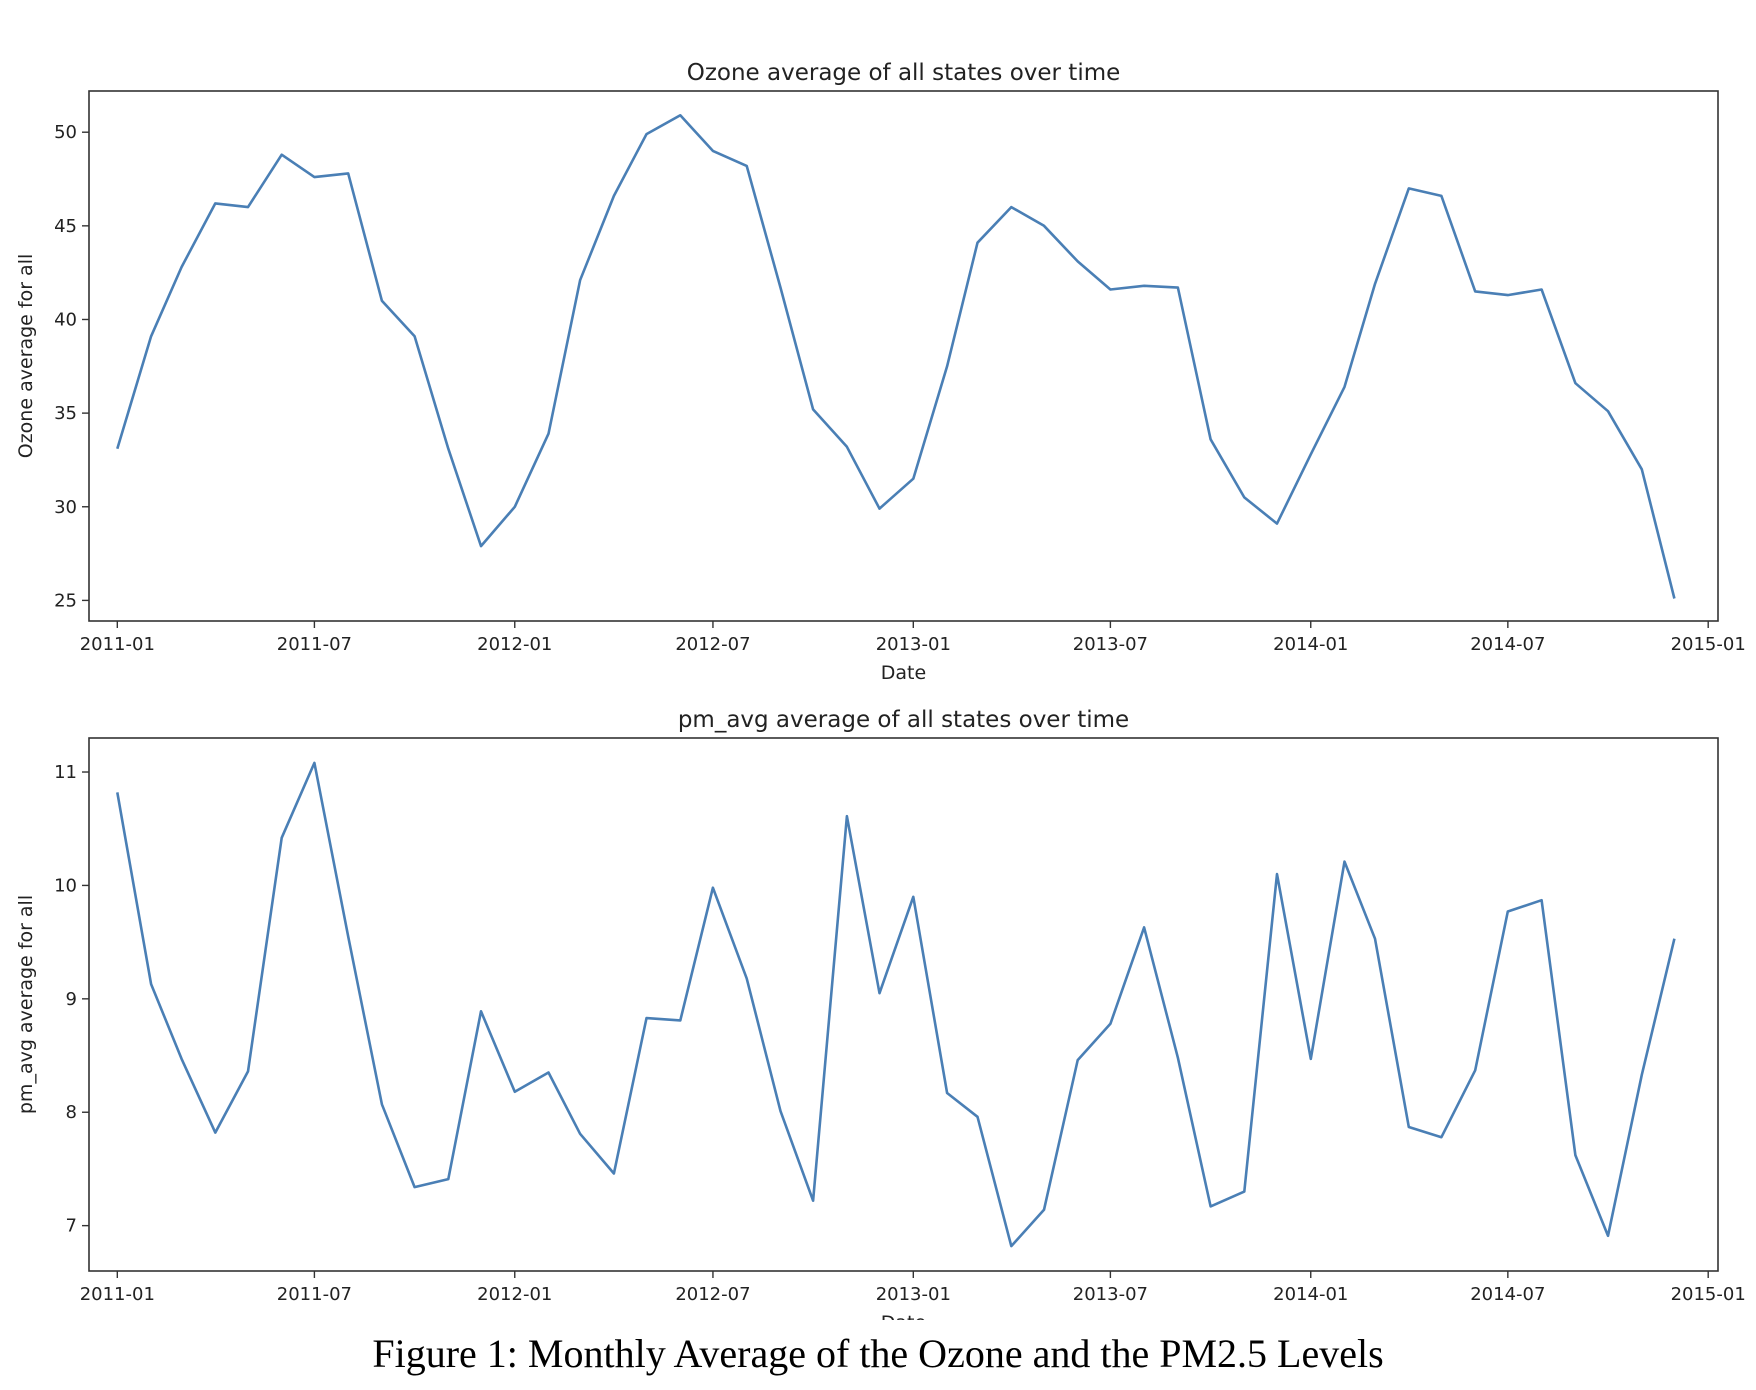 The width and height of the screenshot is (1756, 1390). What do you see at coordinates (117, 644) in the screenshot?
I see `ozone-x-tick-label: 2011-01` at bounding box center [117, 644].